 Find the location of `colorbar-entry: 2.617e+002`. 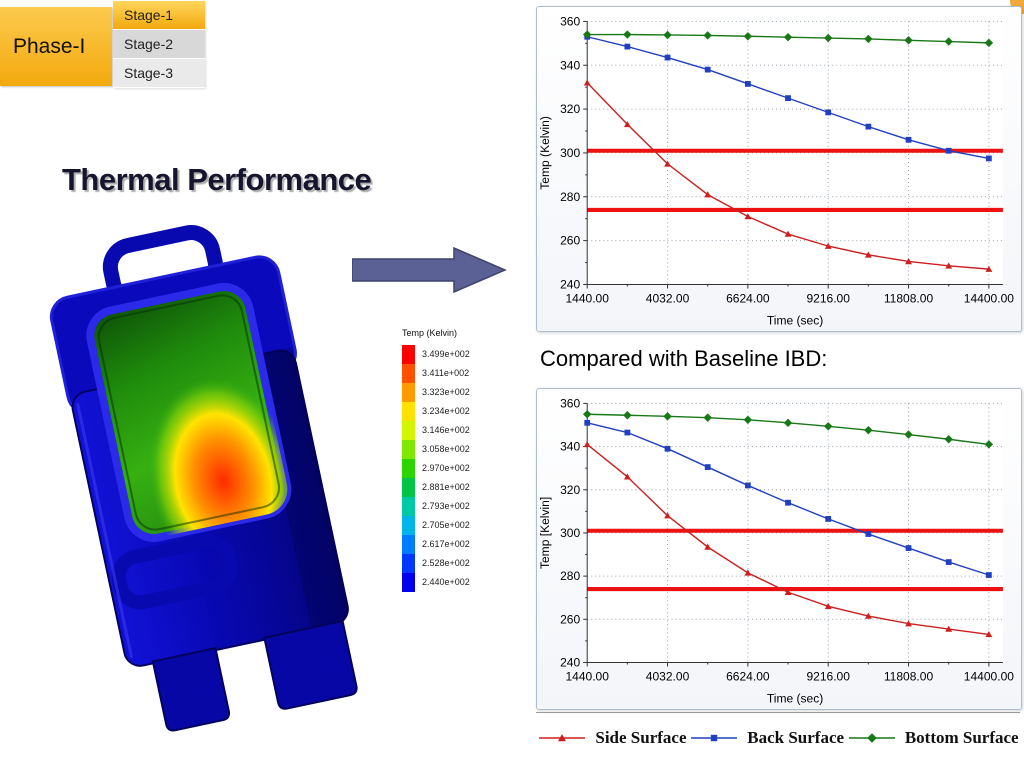

colorbar-entry: 2.617e+002 is located at coordinates (449, 544).